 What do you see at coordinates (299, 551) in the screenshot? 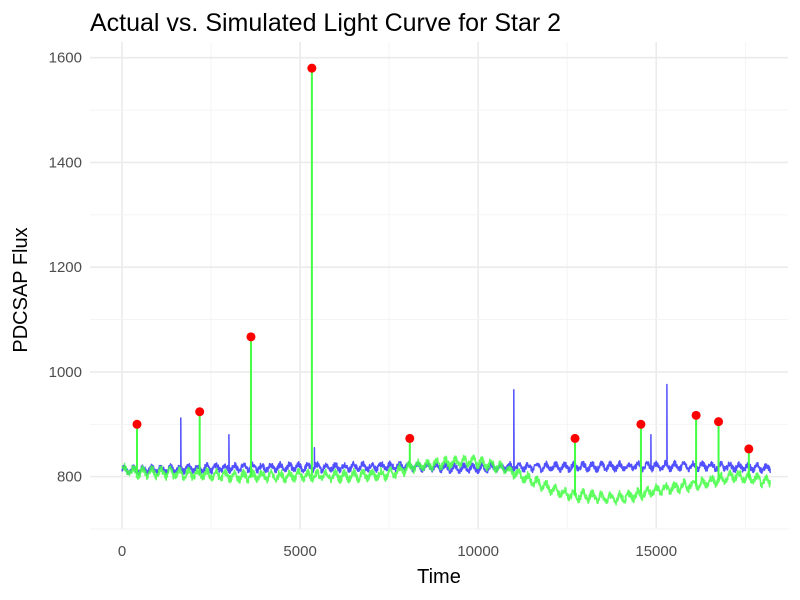
I see `x-tick-label: 5000` at bounding box center [299, 551].